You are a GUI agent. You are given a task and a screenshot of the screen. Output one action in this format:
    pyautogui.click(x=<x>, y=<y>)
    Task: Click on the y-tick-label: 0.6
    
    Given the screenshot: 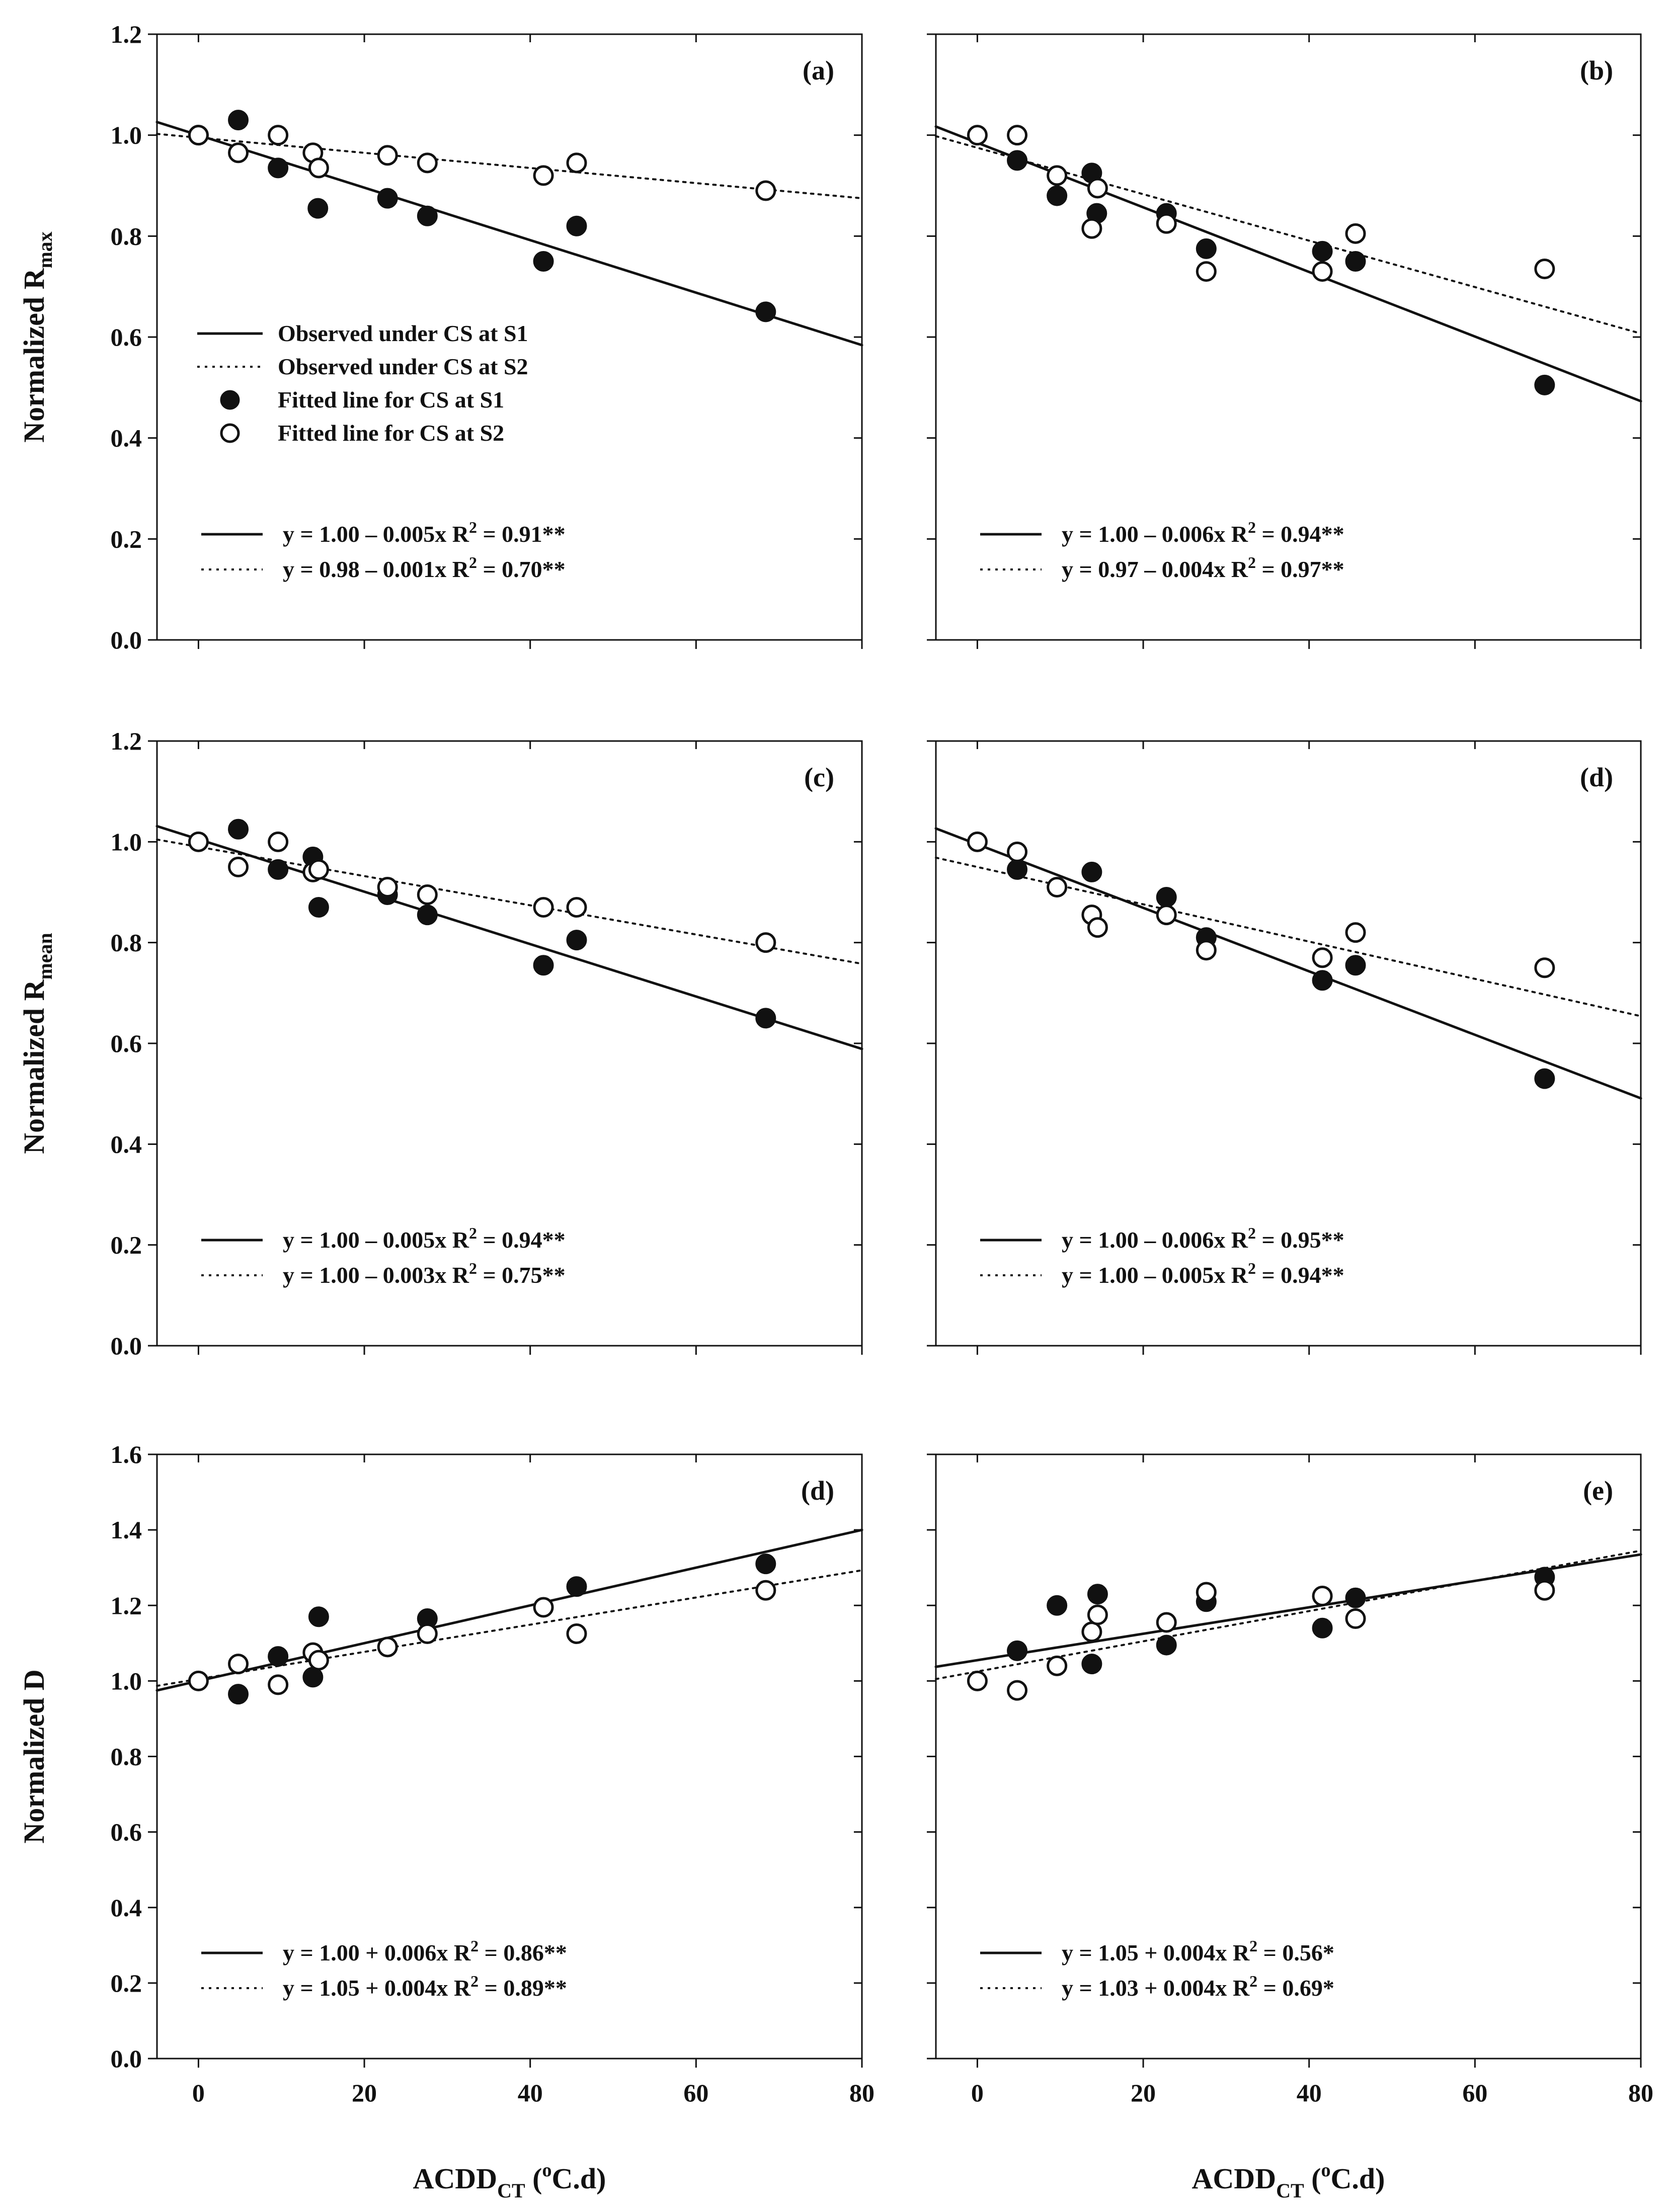 What is the action you would take?
    pyautogui.click(x=126, y=1043)
    